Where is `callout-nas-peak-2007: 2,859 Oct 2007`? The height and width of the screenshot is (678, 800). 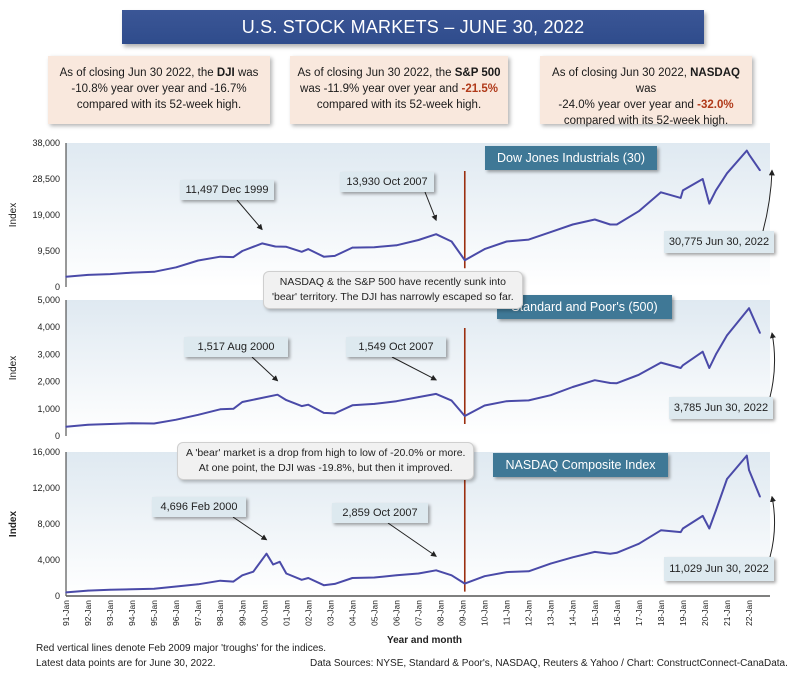
callout-nas-peak-2007: 2,859 Oct 2007 is located at coordinates (380, 513).